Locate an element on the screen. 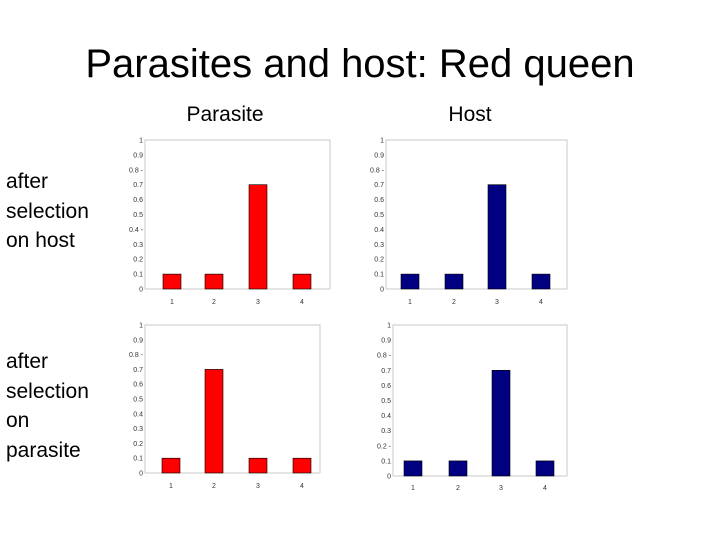 Image resolution: width=720 pixels, height=540 pixels. y-tick-label: 0.4 - is located at coordinates (136, 230).